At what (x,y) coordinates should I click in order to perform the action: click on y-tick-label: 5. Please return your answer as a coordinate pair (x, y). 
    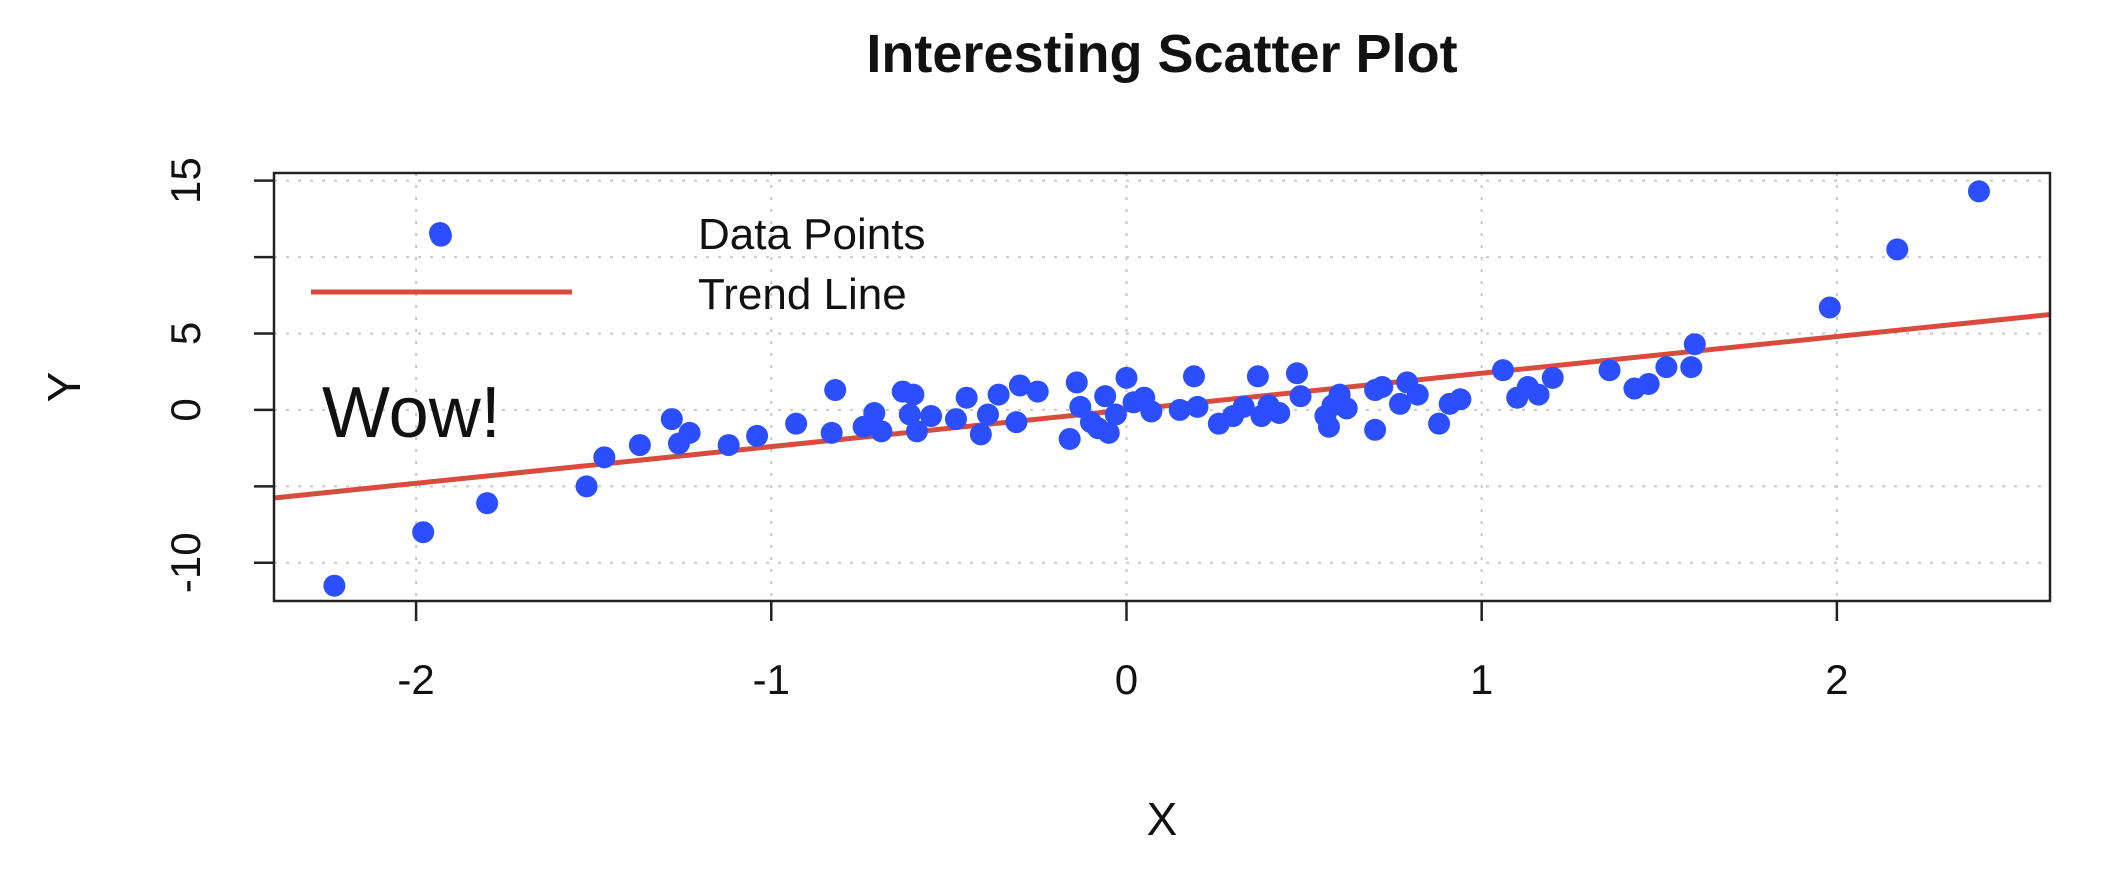
    Looking at the image, I should click on (185, 333).